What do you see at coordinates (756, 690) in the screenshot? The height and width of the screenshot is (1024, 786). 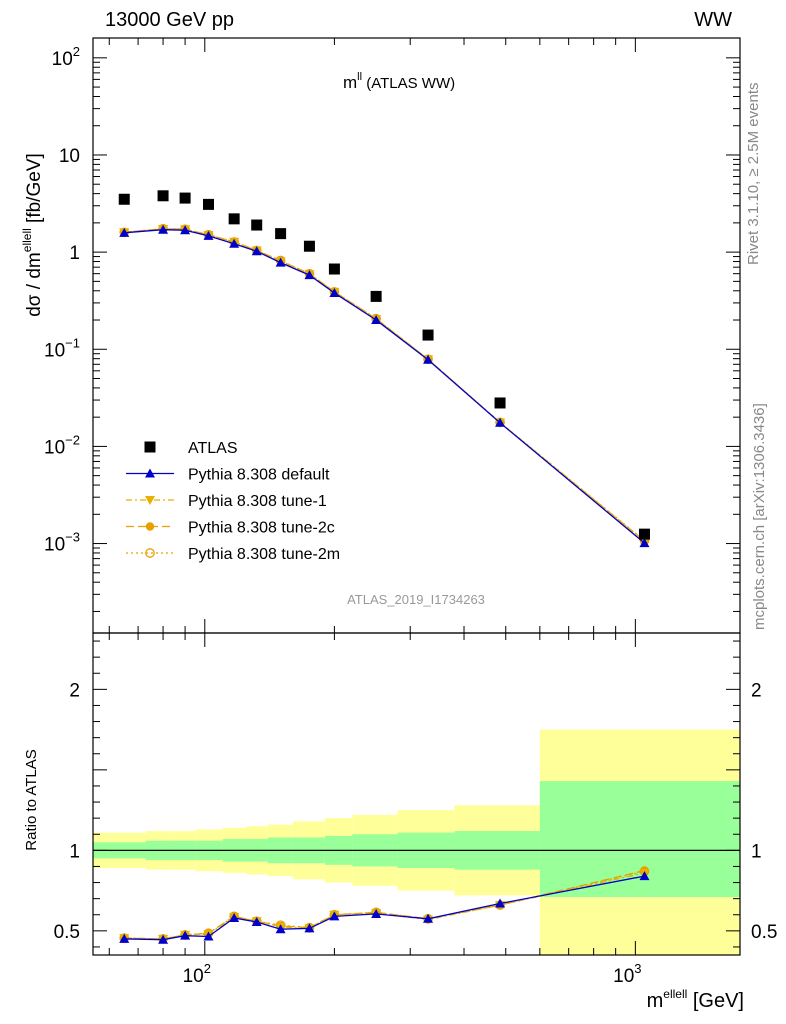 I see `ratio-y-tick-label-right-2: 2` at bounding box center [756, 690].